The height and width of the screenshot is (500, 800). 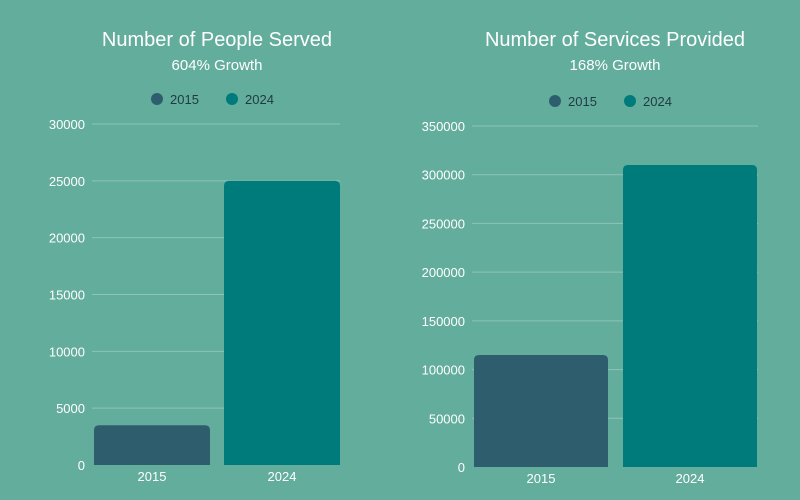 I want to click on chart-subtitle: 168% Growth, so click(x=615, y=65).